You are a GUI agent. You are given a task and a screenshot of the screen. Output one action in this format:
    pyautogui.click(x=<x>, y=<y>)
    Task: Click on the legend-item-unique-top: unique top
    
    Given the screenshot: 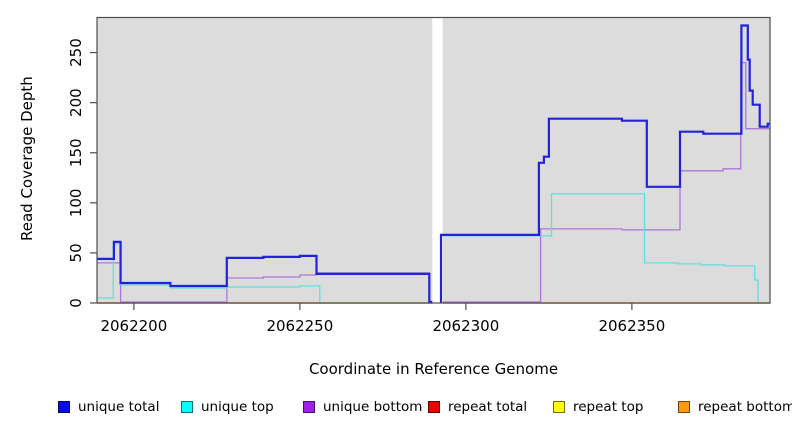 What is the action you would take?
    pyautogui.click(x=227, y=407)
    